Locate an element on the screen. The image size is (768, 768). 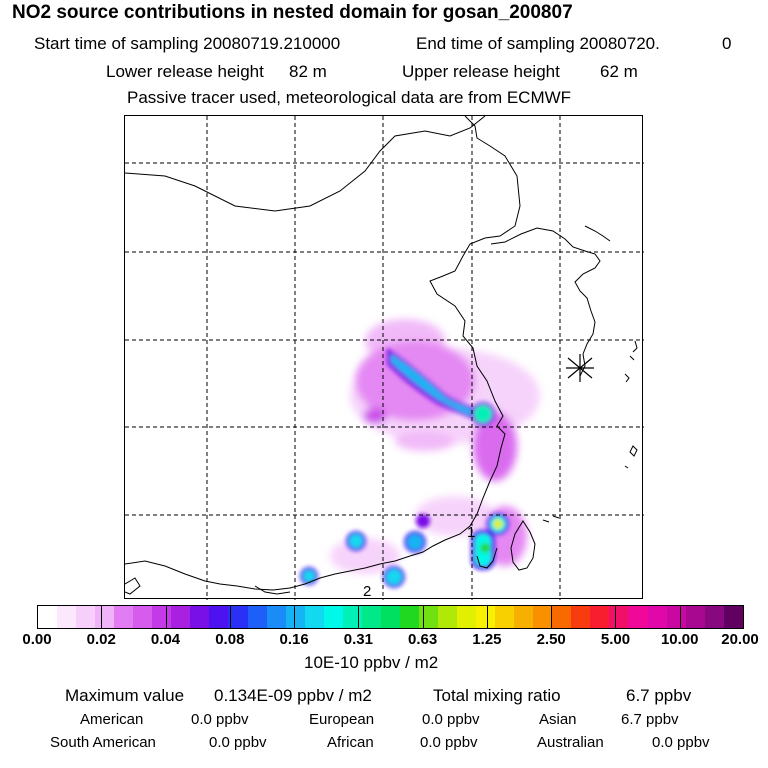
colorbar is located at coordinates (390, 617).